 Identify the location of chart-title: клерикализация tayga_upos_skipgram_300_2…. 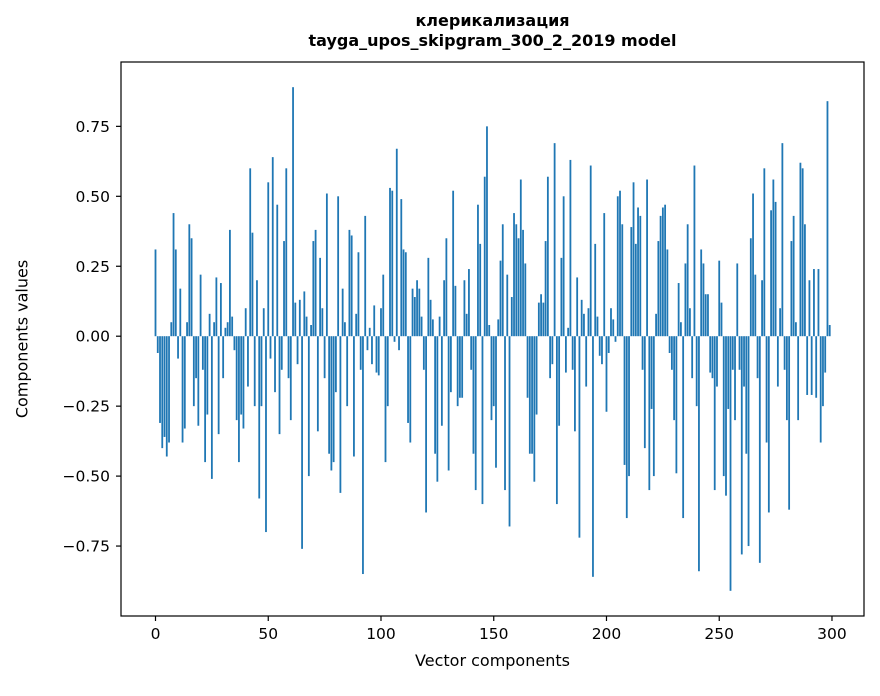
(492, 31).